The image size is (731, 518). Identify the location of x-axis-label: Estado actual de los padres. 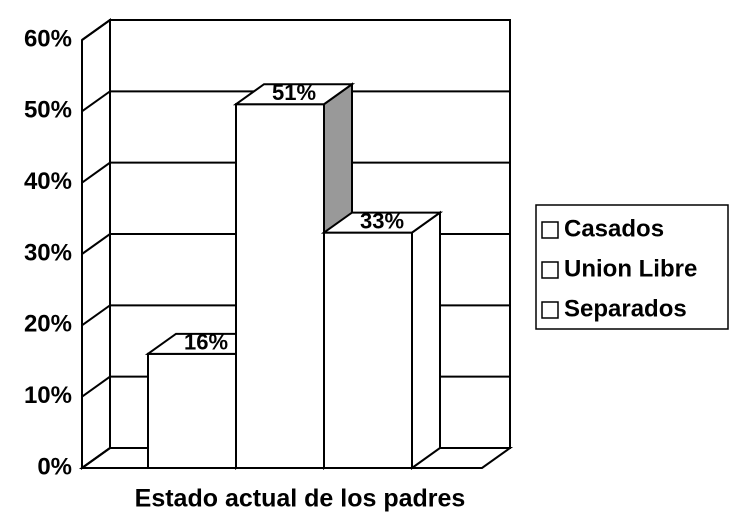
(300, 499).